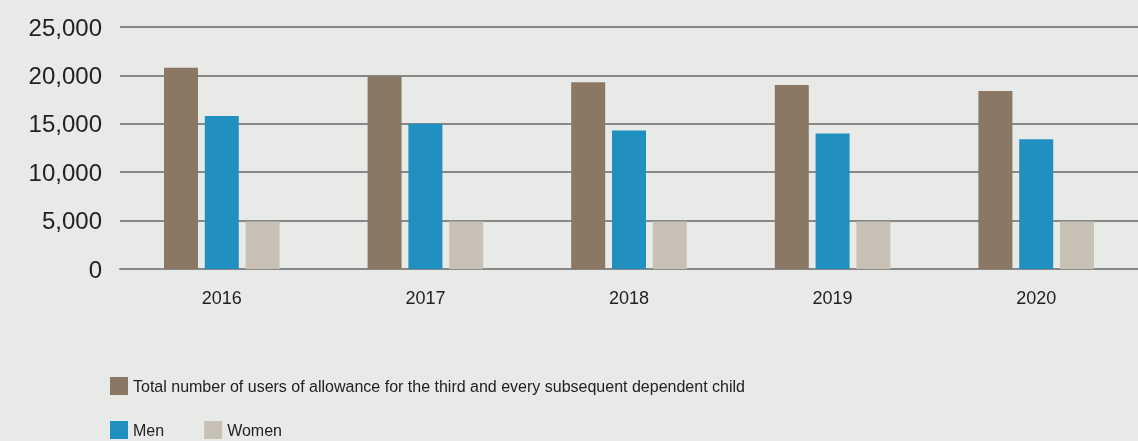 Image resolution: width=1138 pixels, height=441 pixels. I want to click on x-tick-label: 2017, so click(425, 298).